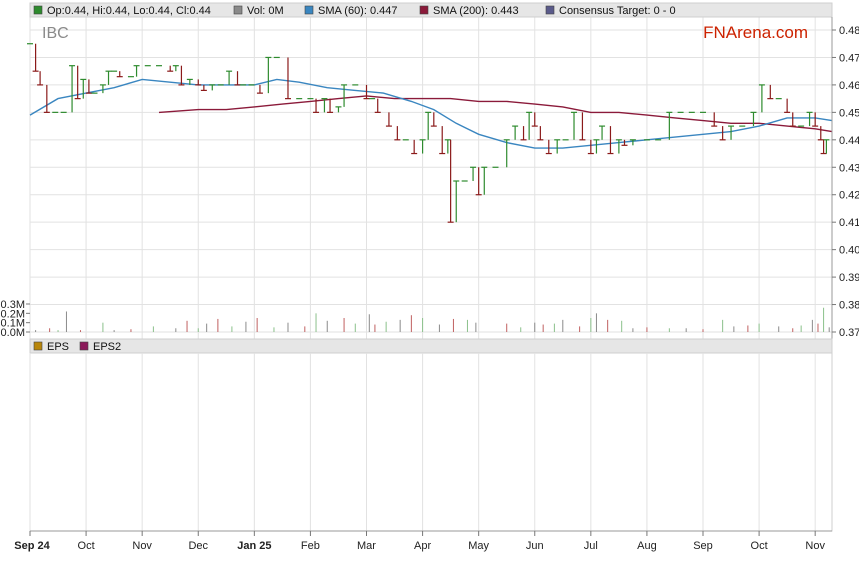 This screenshot has height=566, width=859. I want to click on x-axis-label: Jun, so click(535, 546).